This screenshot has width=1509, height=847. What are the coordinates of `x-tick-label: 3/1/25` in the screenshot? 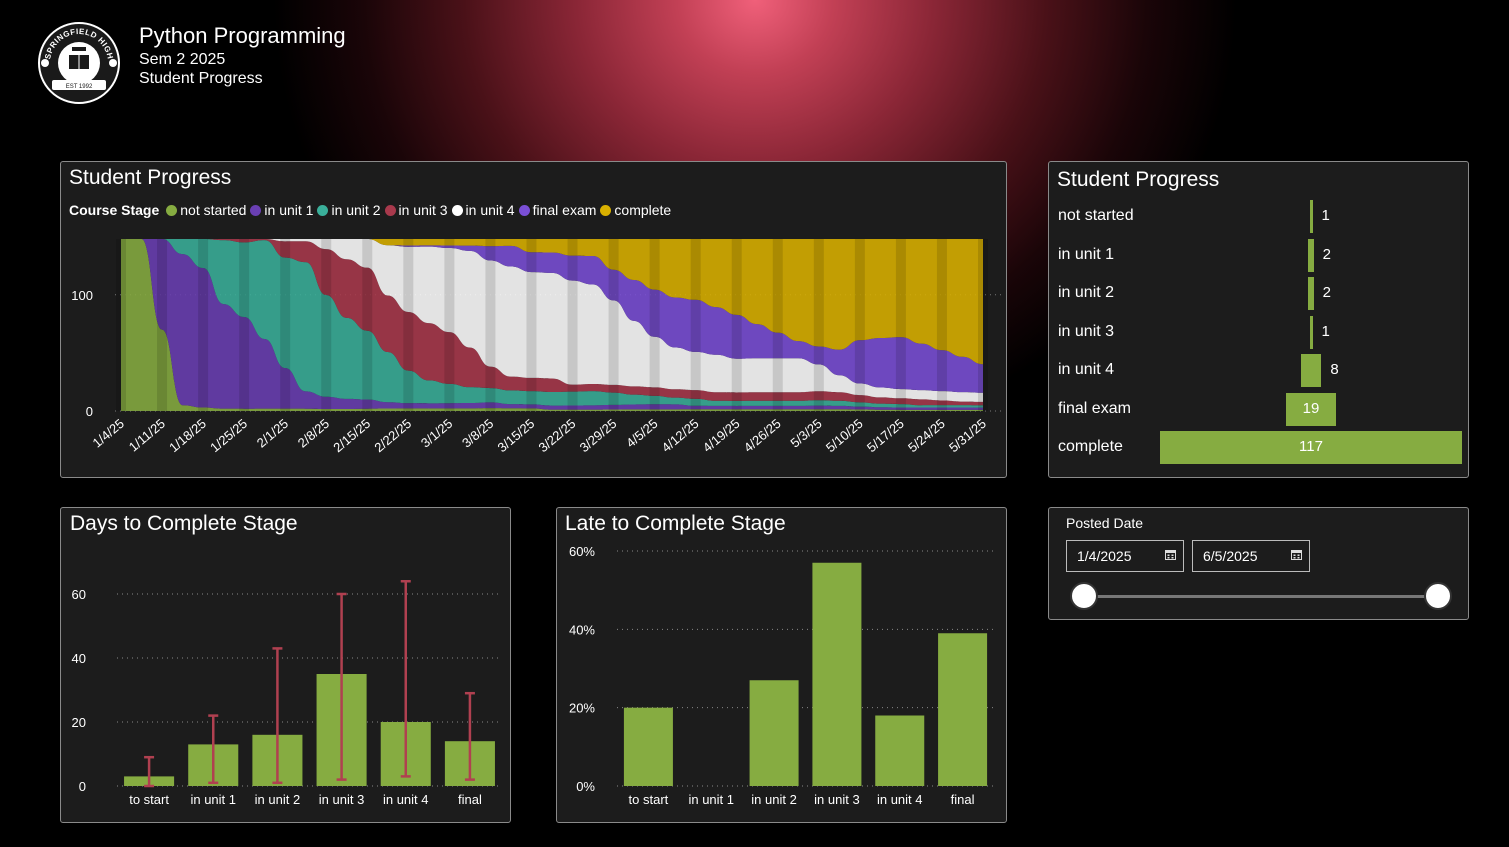 It's located at (436, 433).